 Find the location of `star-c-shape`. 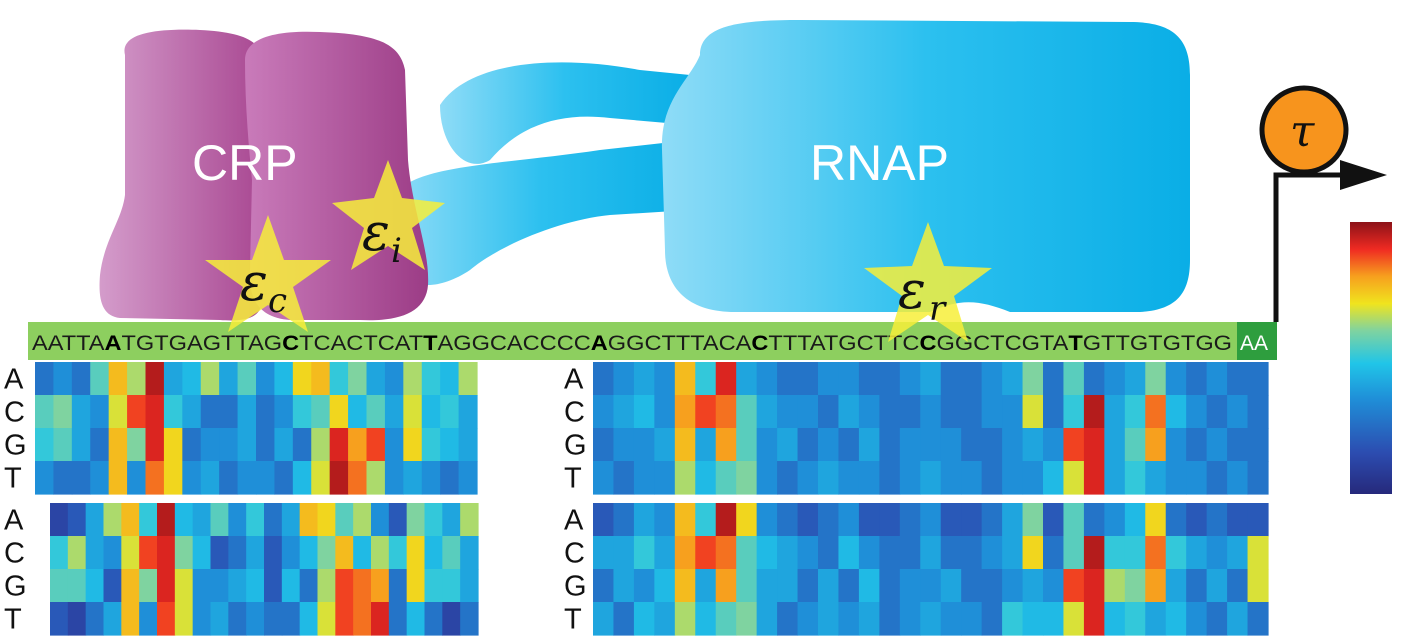

star-c-shape is located at coordinates (268, 273).